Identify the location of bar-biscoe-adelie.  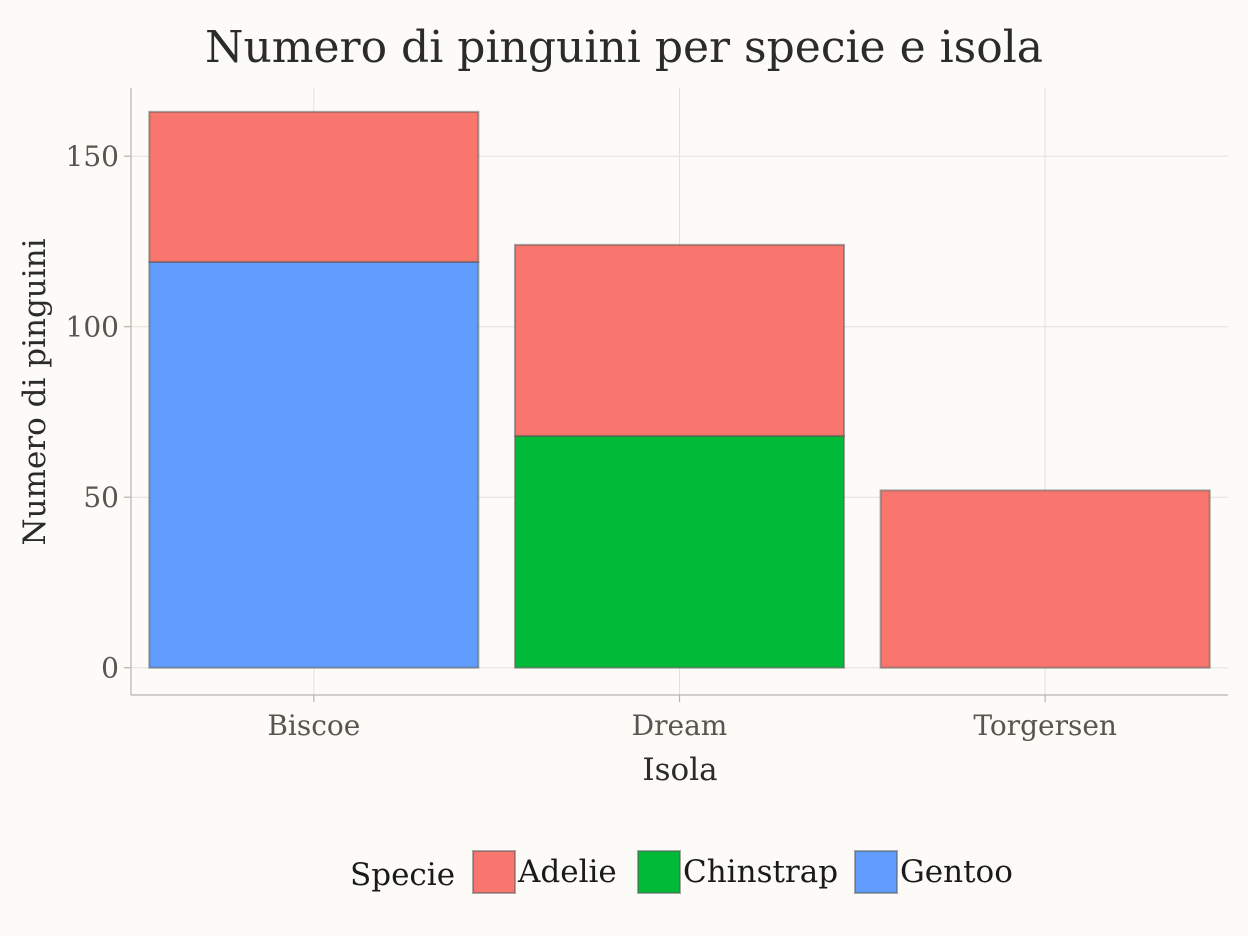
(314, 186).